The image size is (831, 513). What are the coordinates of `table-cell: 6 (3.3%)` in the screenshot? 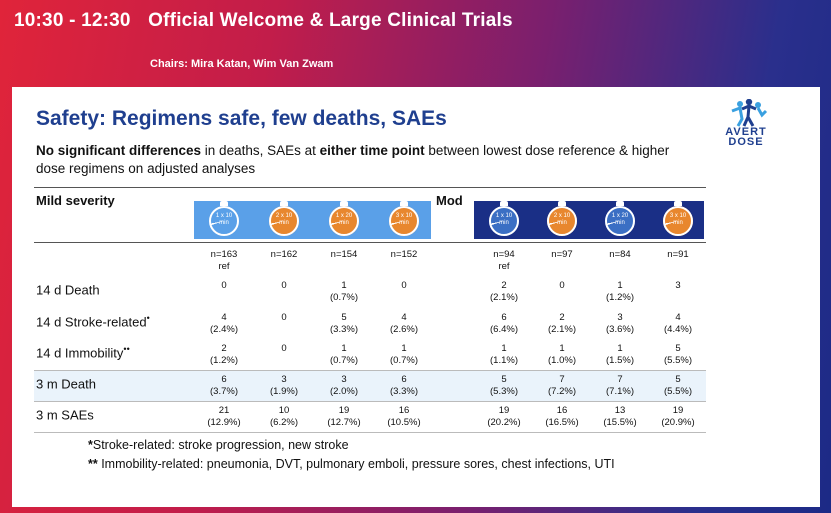 It's located at (404, 386).